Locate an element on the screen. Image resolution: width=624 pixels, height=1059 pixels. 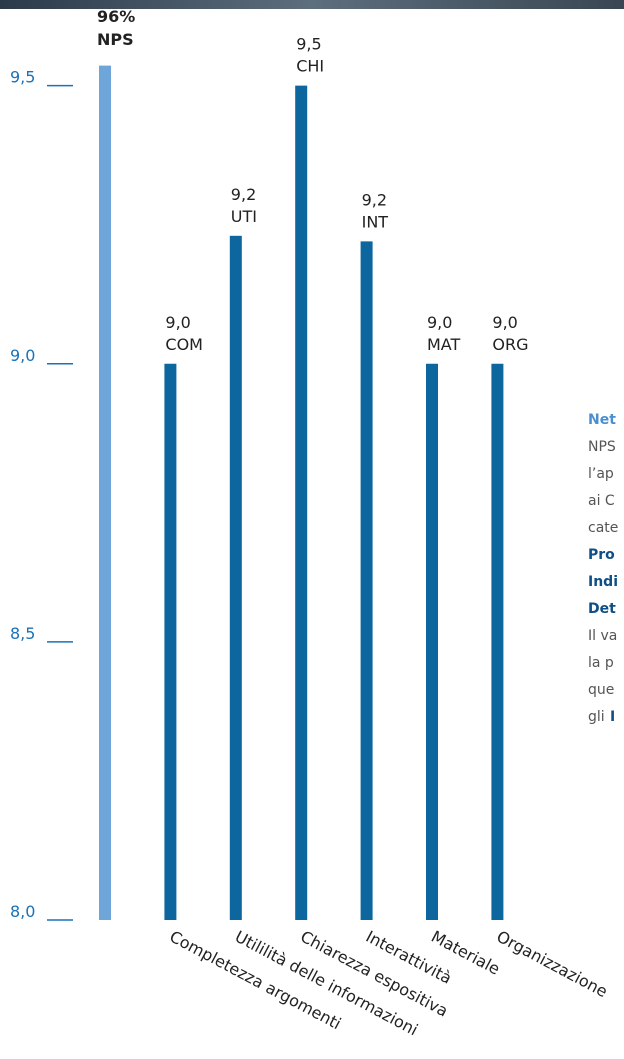
y-tick-label: 8,0 is located at coordinates (22, 911).